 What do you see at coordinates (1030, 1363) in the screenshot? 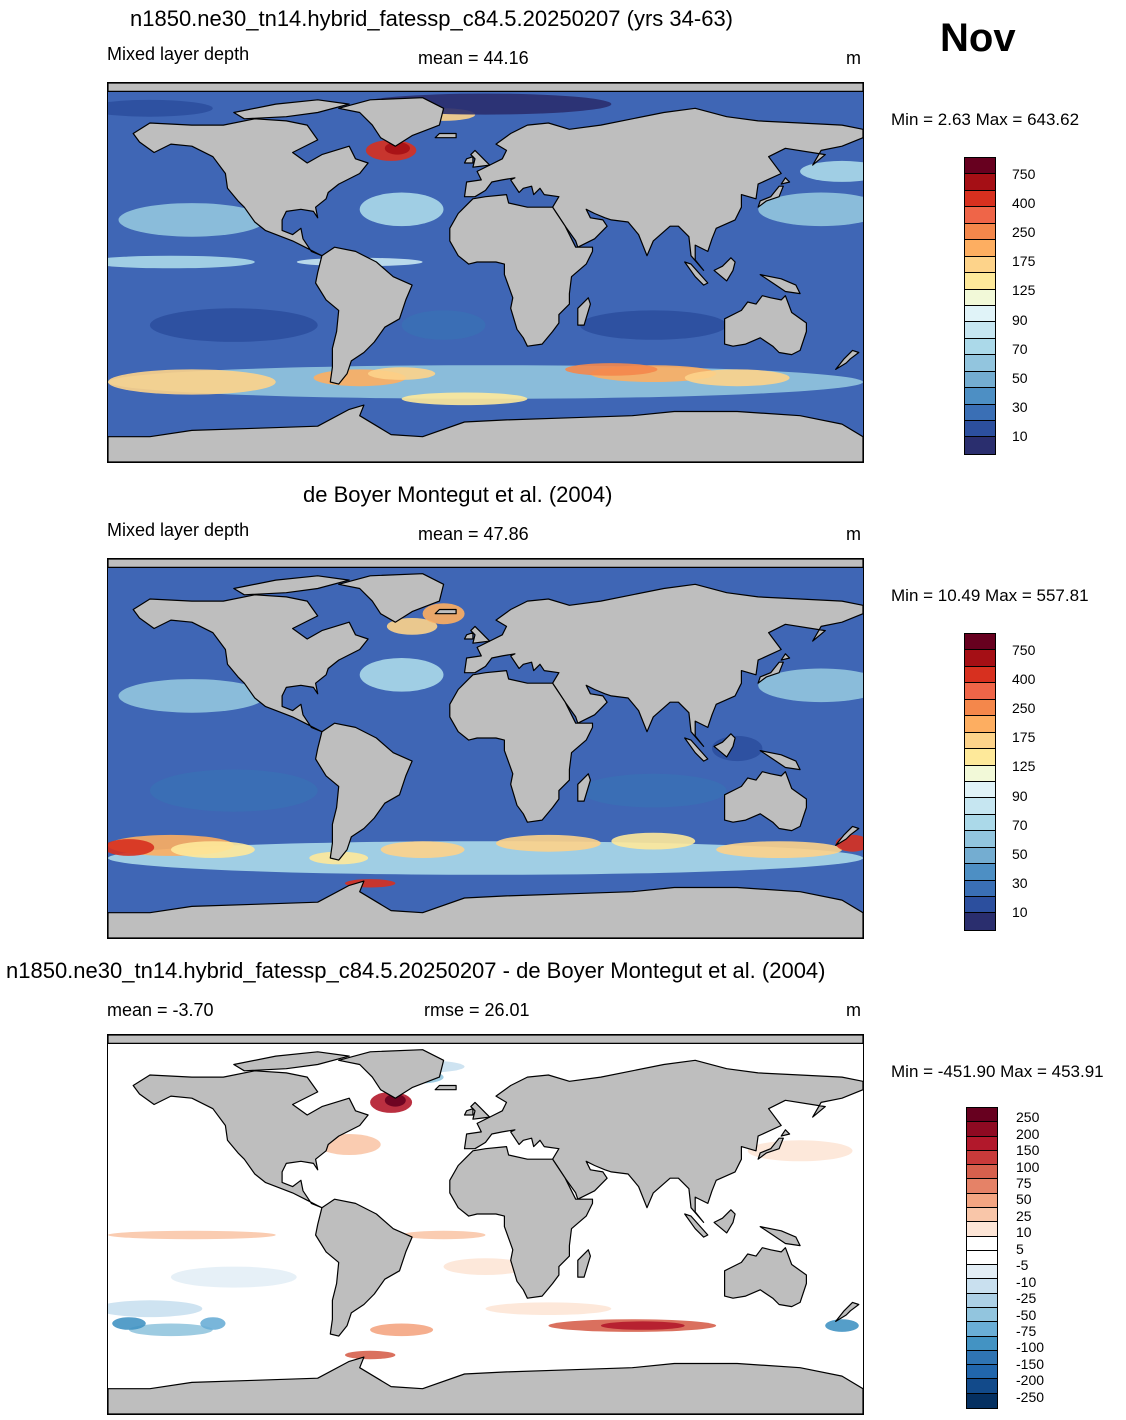
I see `colorbar-tick-label: -150` at bounding box center [1030, 1363].